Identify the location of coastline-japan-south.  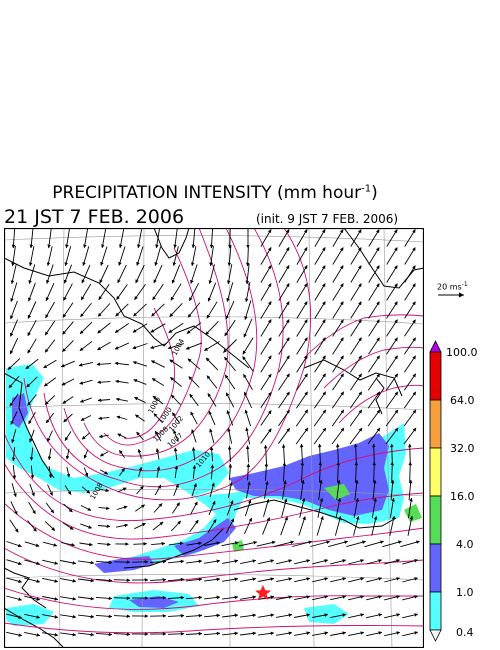
(174, 548).